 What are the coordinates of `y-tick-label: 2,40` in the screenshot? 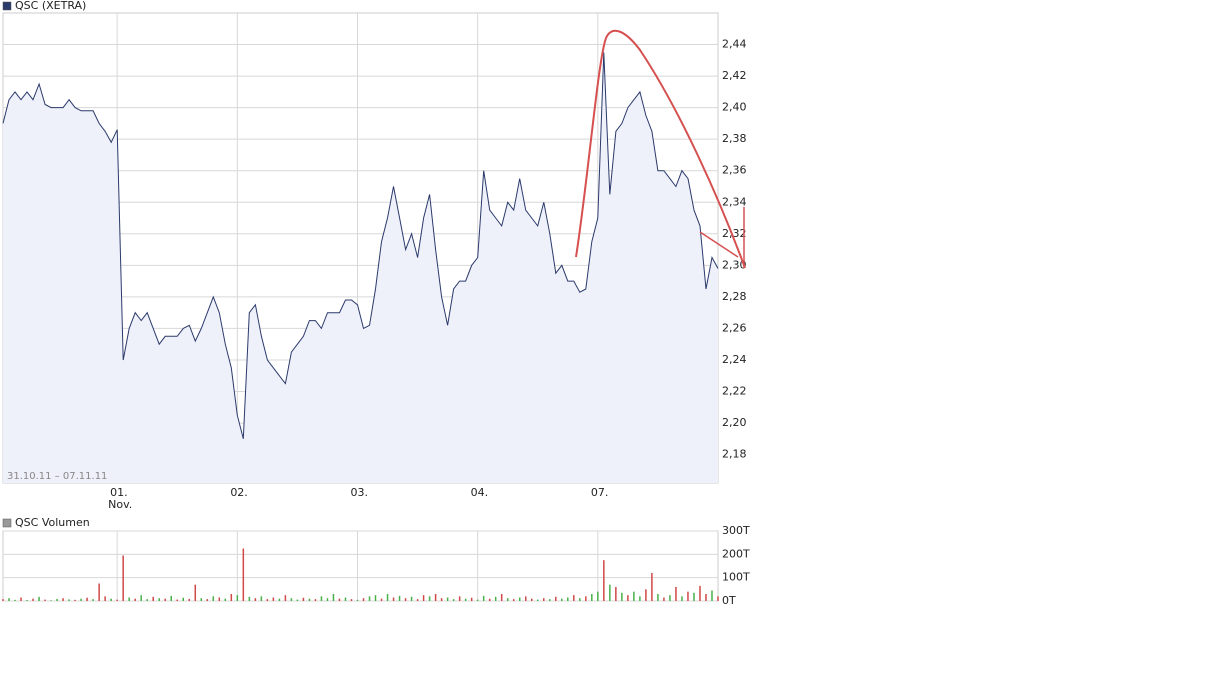 It's located at (734, 107).